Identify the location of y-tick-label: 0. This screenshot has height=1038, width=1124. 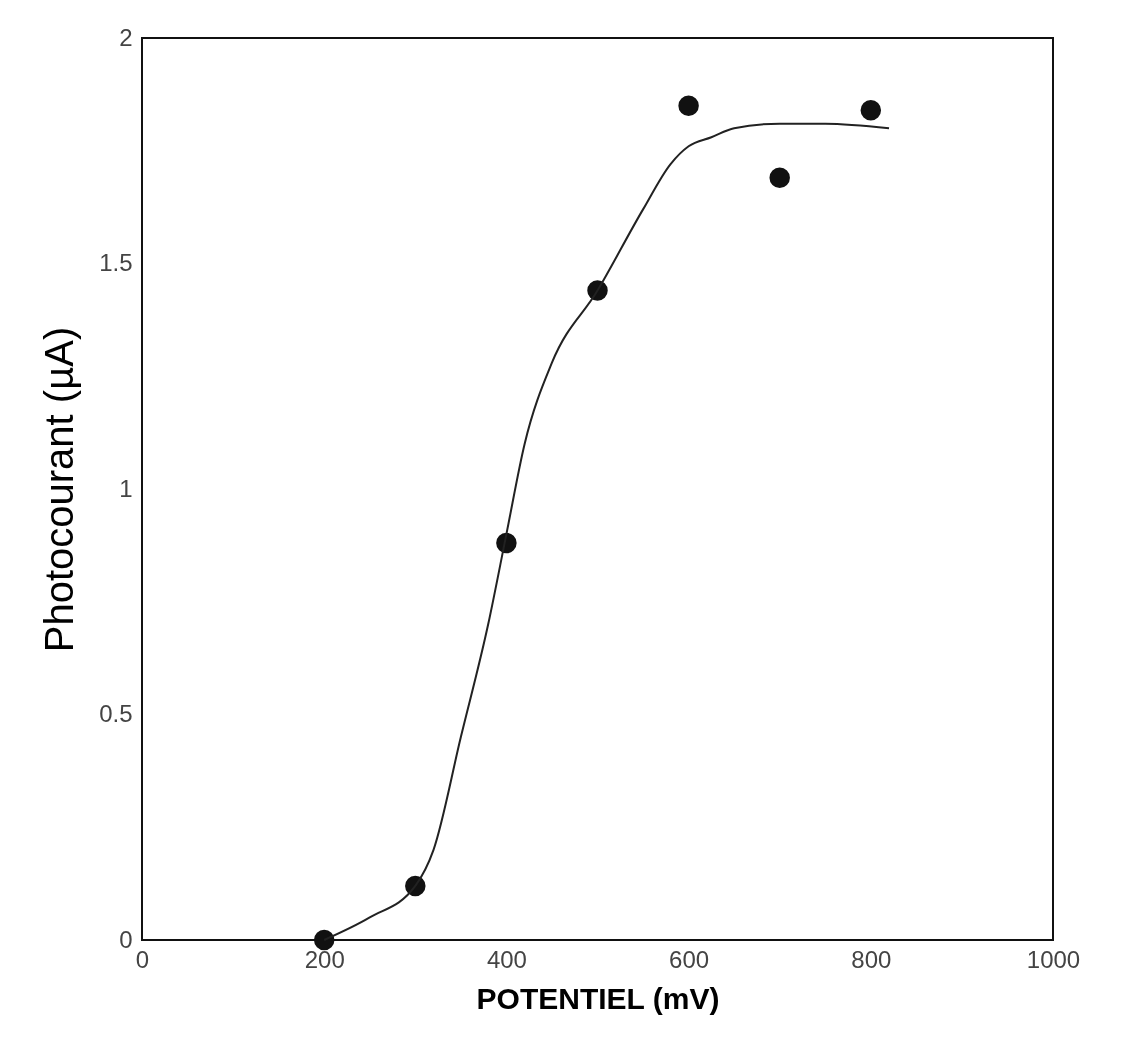
(126, 939).